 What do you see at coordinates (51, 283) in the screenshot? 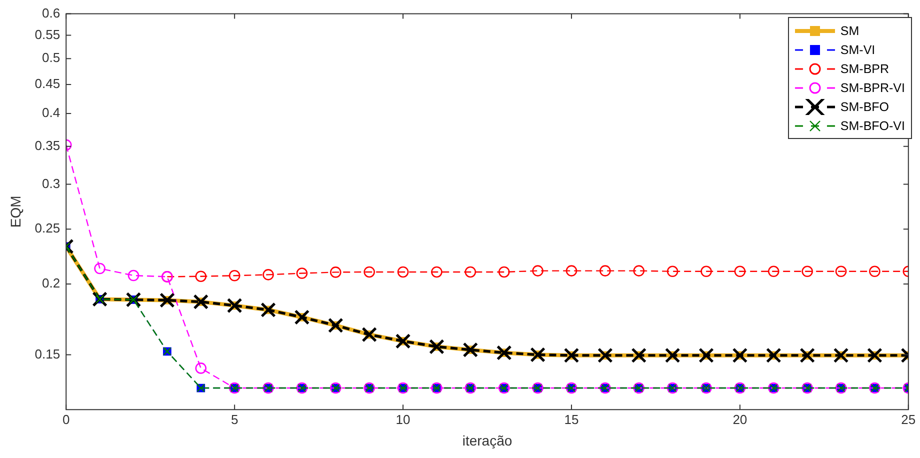
I see `y-tick-label: 0.2` at bounding box center [51, 283].